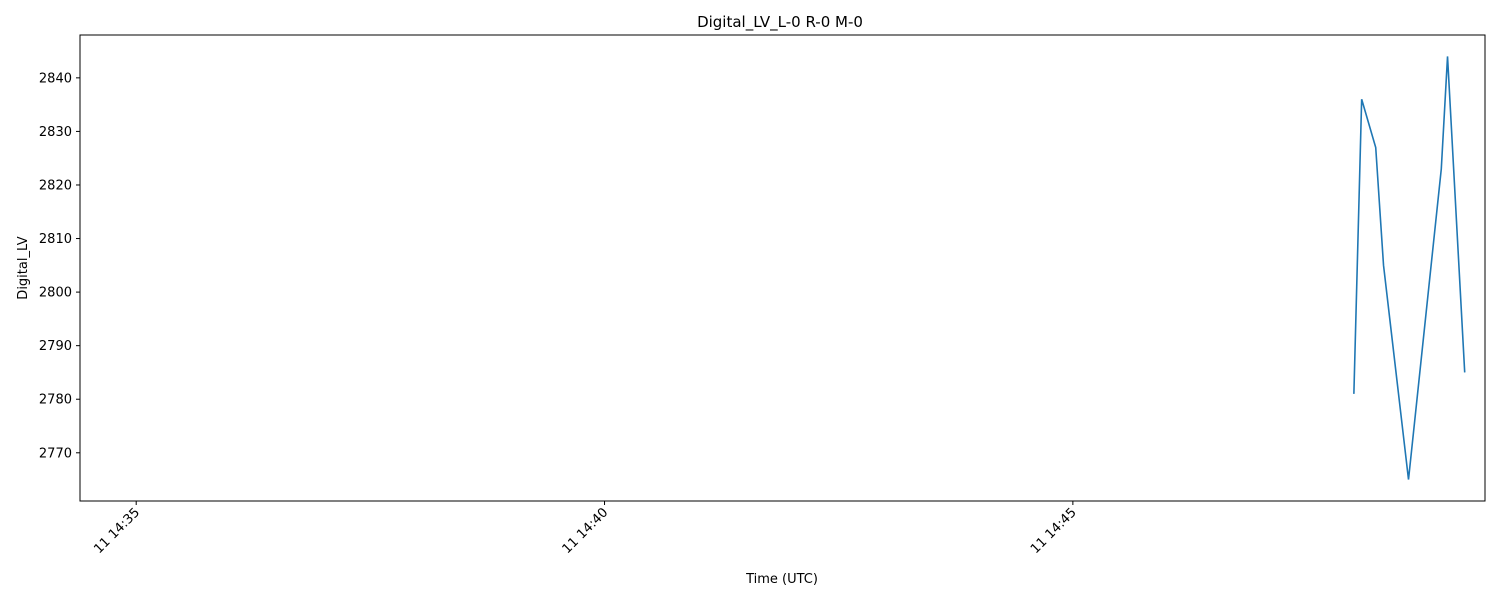 The height and width of the screenshot is (600, 1500). I want to click on y-tick-label: 2820, so click(55, 185).